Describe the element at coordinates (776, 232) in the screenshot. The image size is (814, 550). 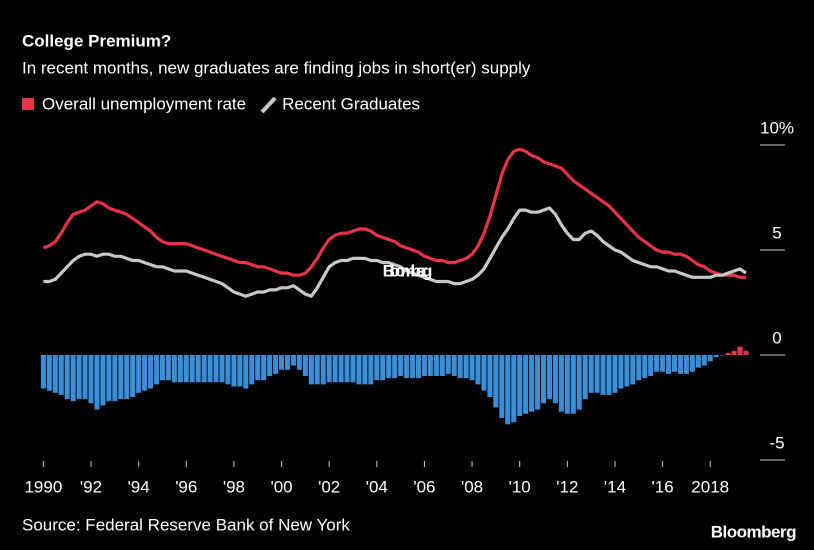
I see `y-tick-label: 5` at that location.